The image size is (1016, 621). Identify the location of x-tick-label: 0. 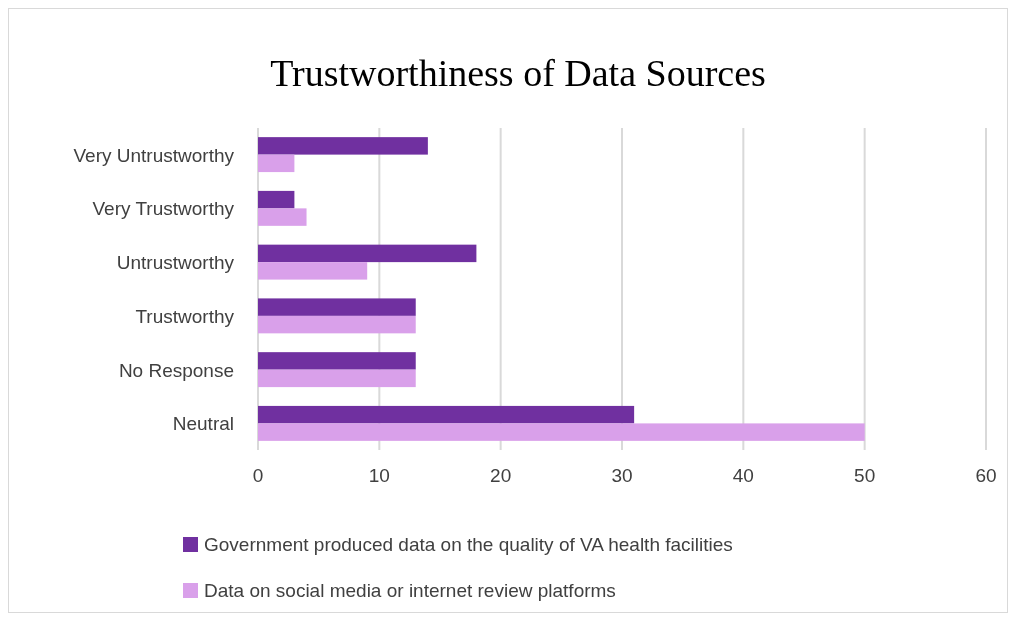
(258, 475).